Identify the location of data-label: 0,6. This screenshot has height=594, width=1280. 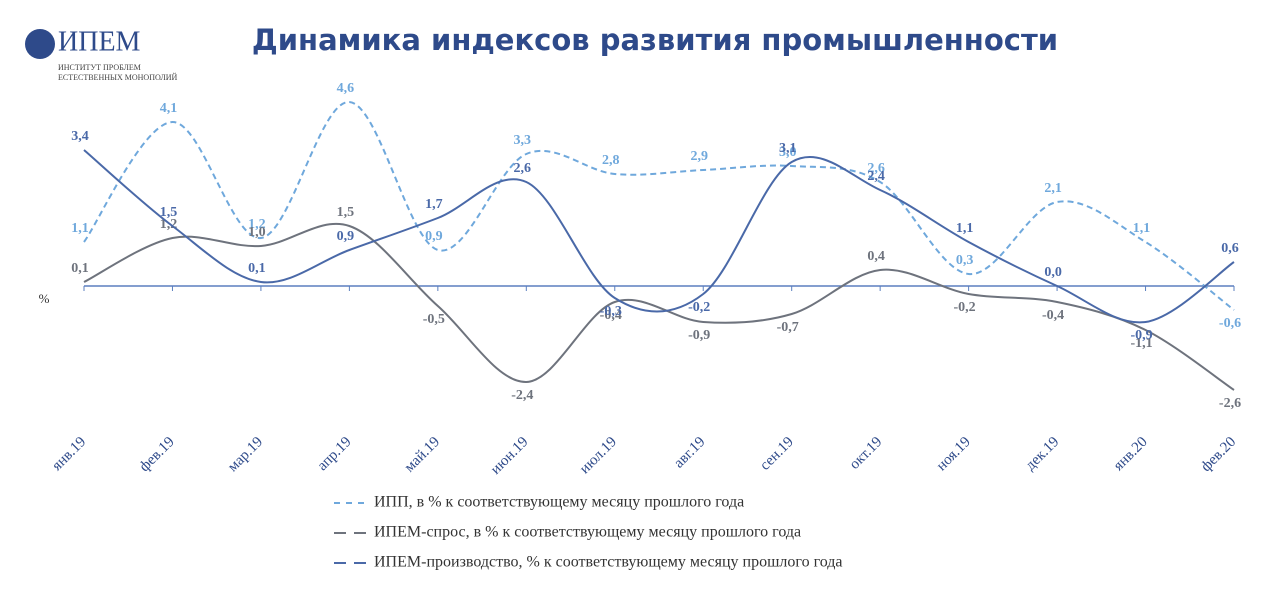
(1230, 248).